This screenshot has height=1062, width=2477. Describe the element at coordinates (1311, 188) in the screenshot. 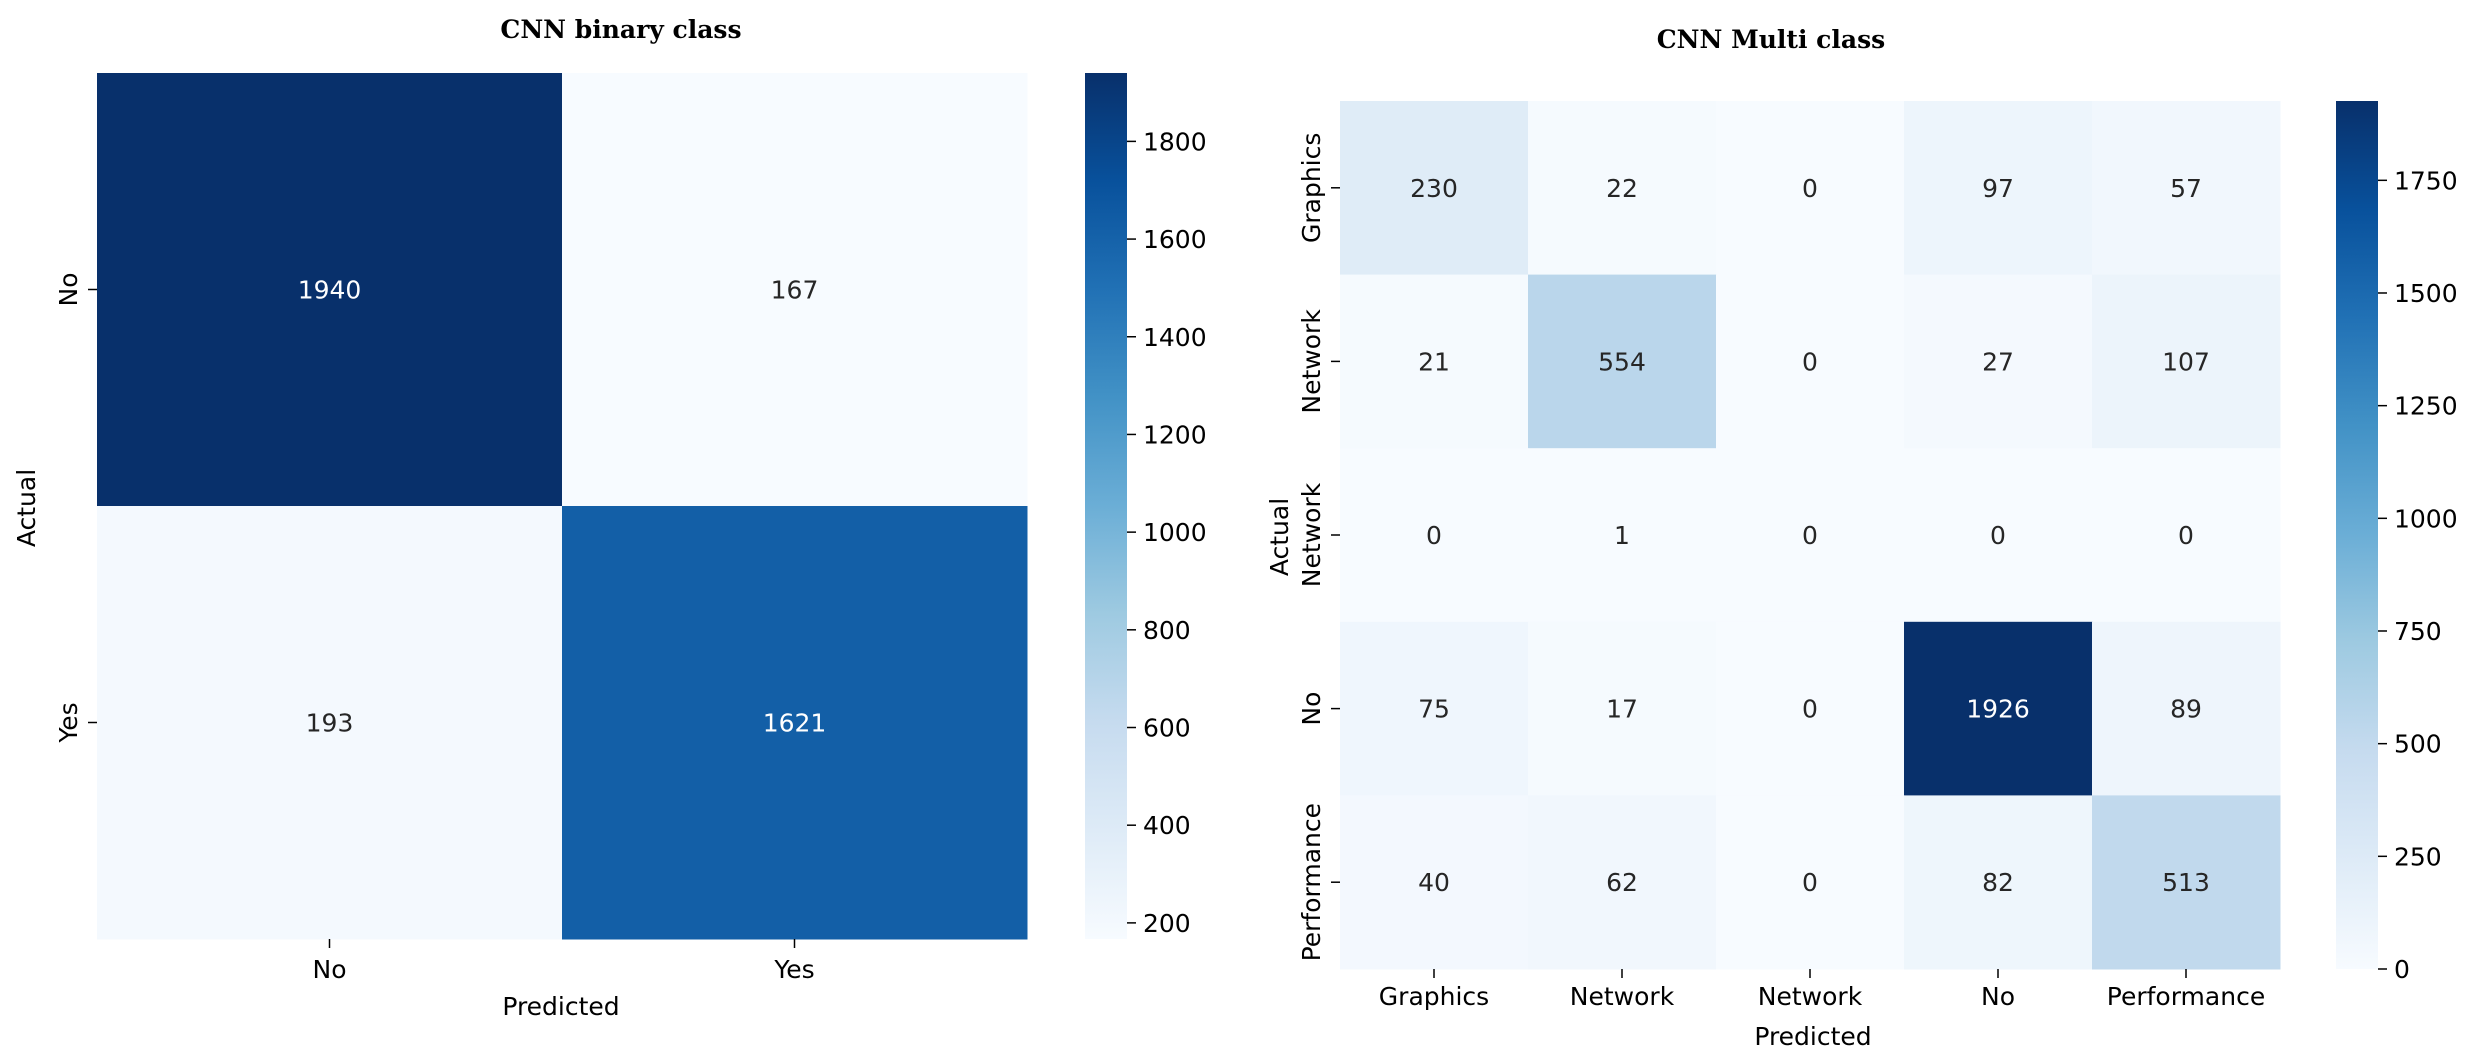

I see `y-tick-label: Graphics` at that location.